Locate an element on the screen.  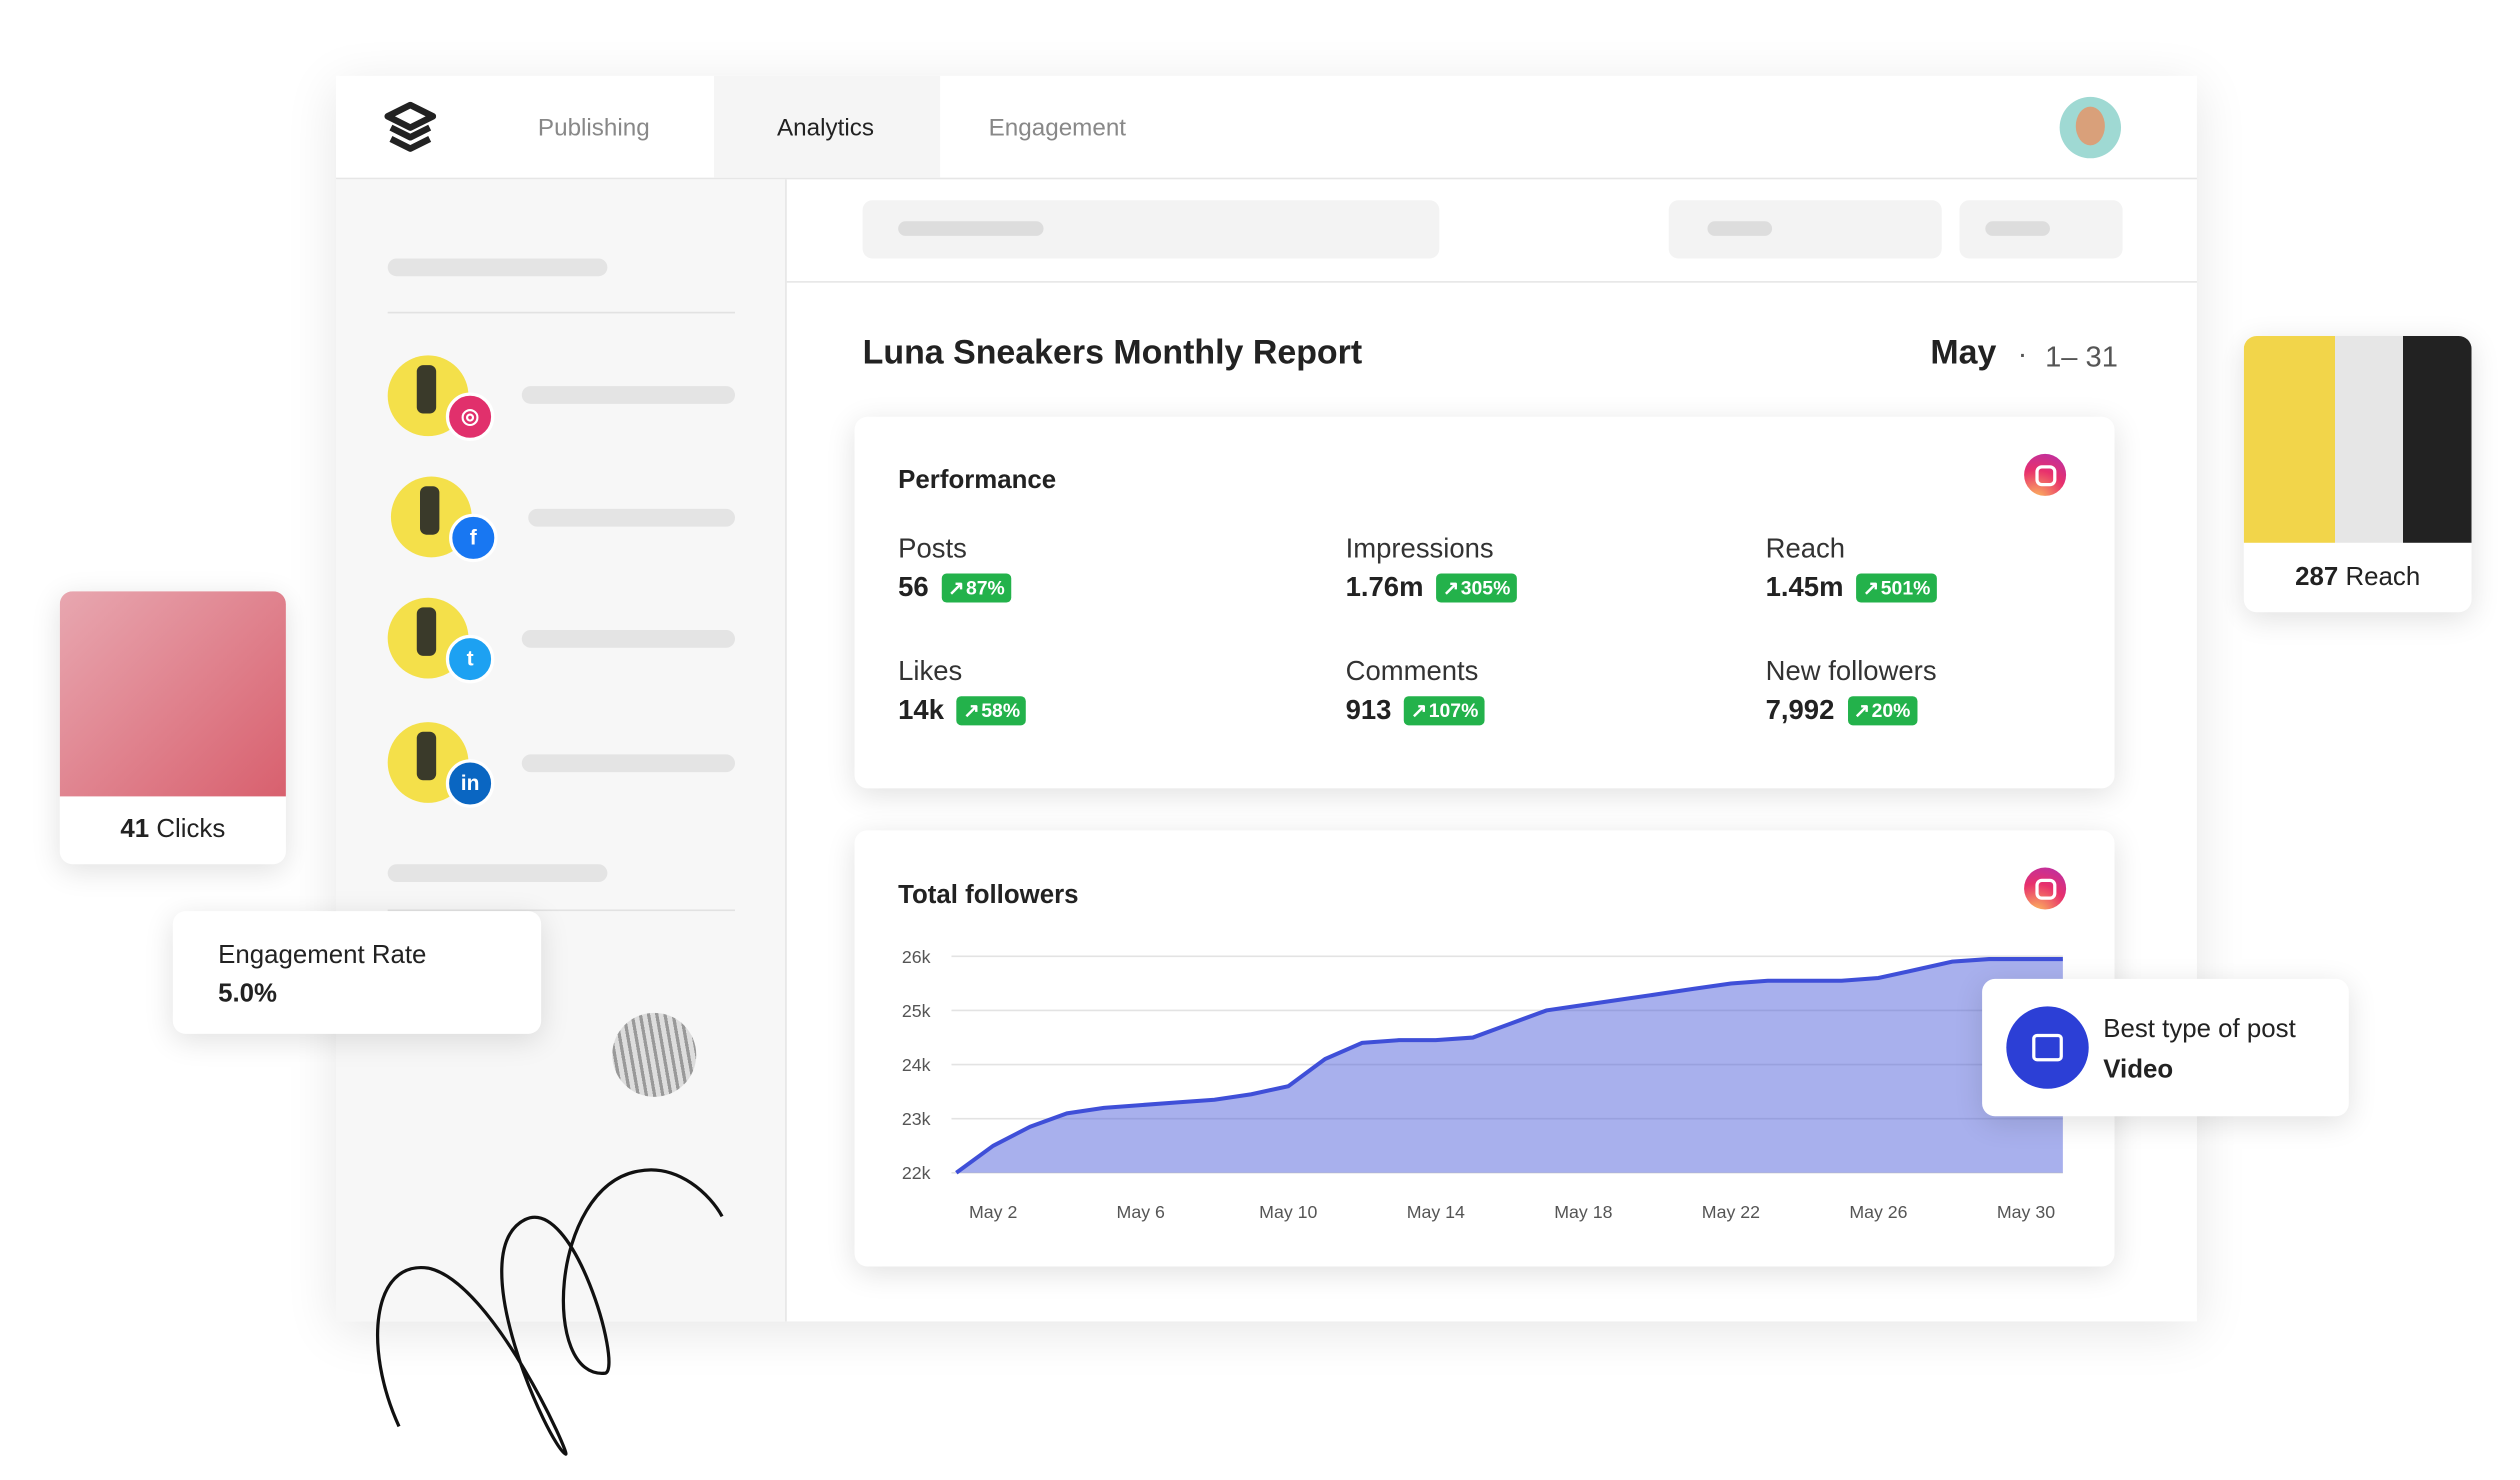
x-tick-label: May 22 is located at coordinates (1731, 1212).